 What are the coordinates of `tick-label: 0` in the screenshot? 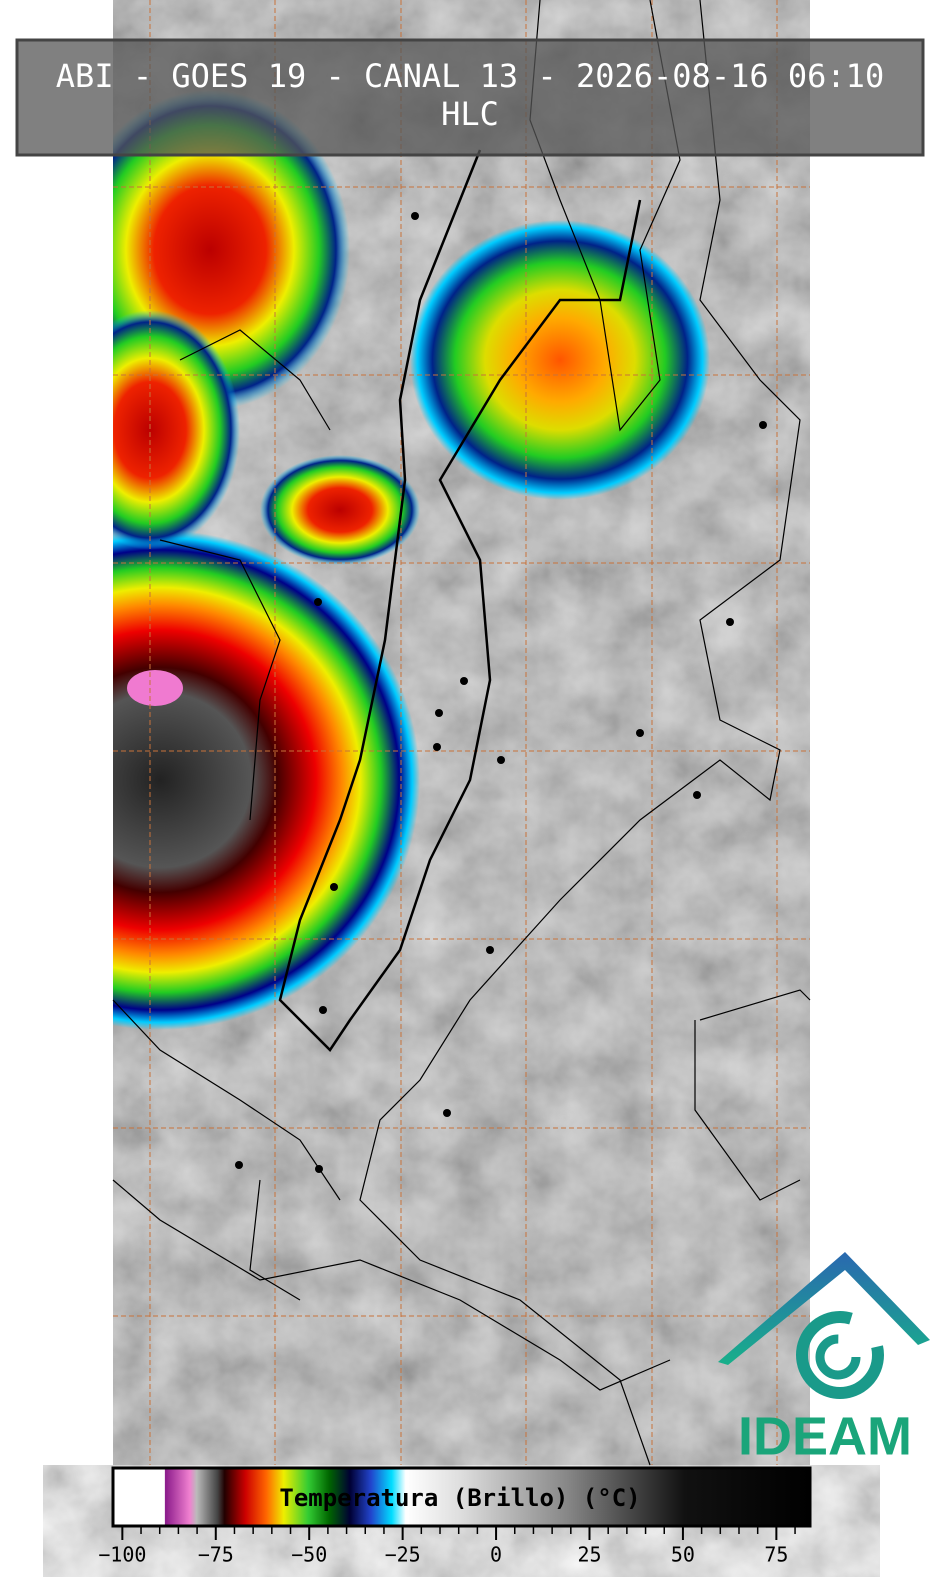 It's located at (496, 1555).